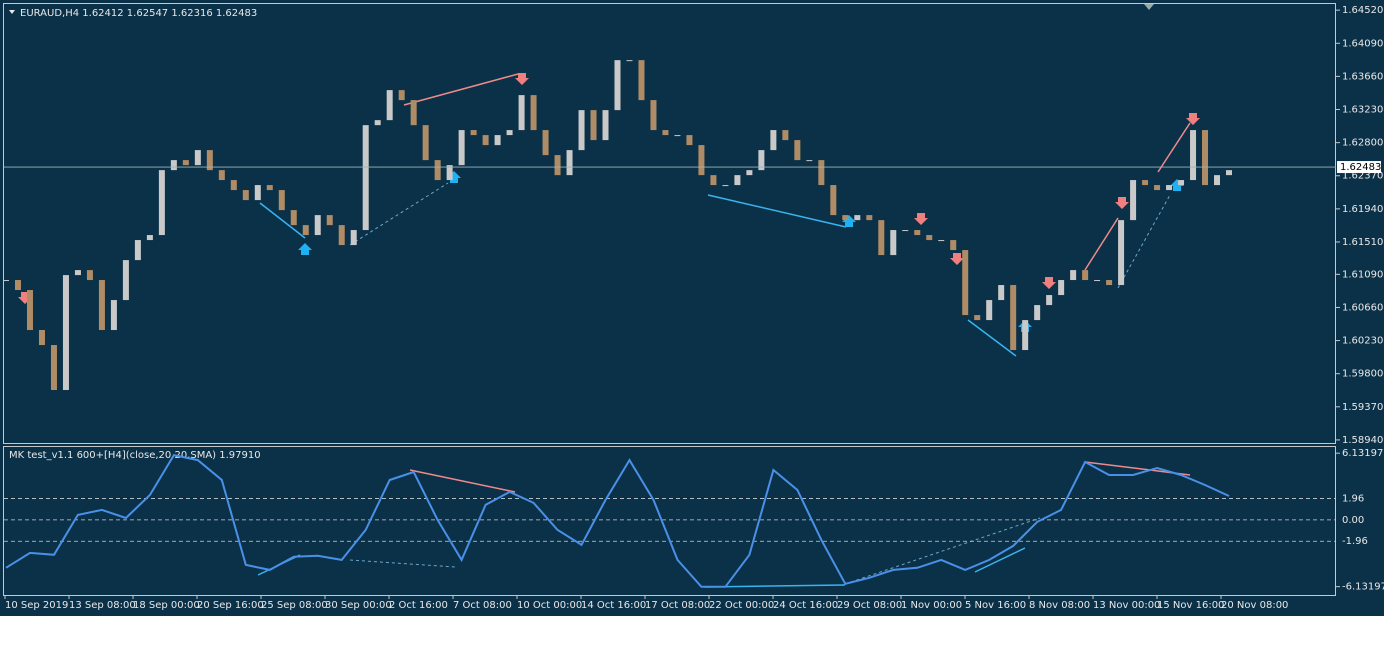 This screenshot has height=648, width=1384. Describe the element at coordinates (1362, 143) in the screenshot. I see `y-tick-label: 1.62800` at that location.